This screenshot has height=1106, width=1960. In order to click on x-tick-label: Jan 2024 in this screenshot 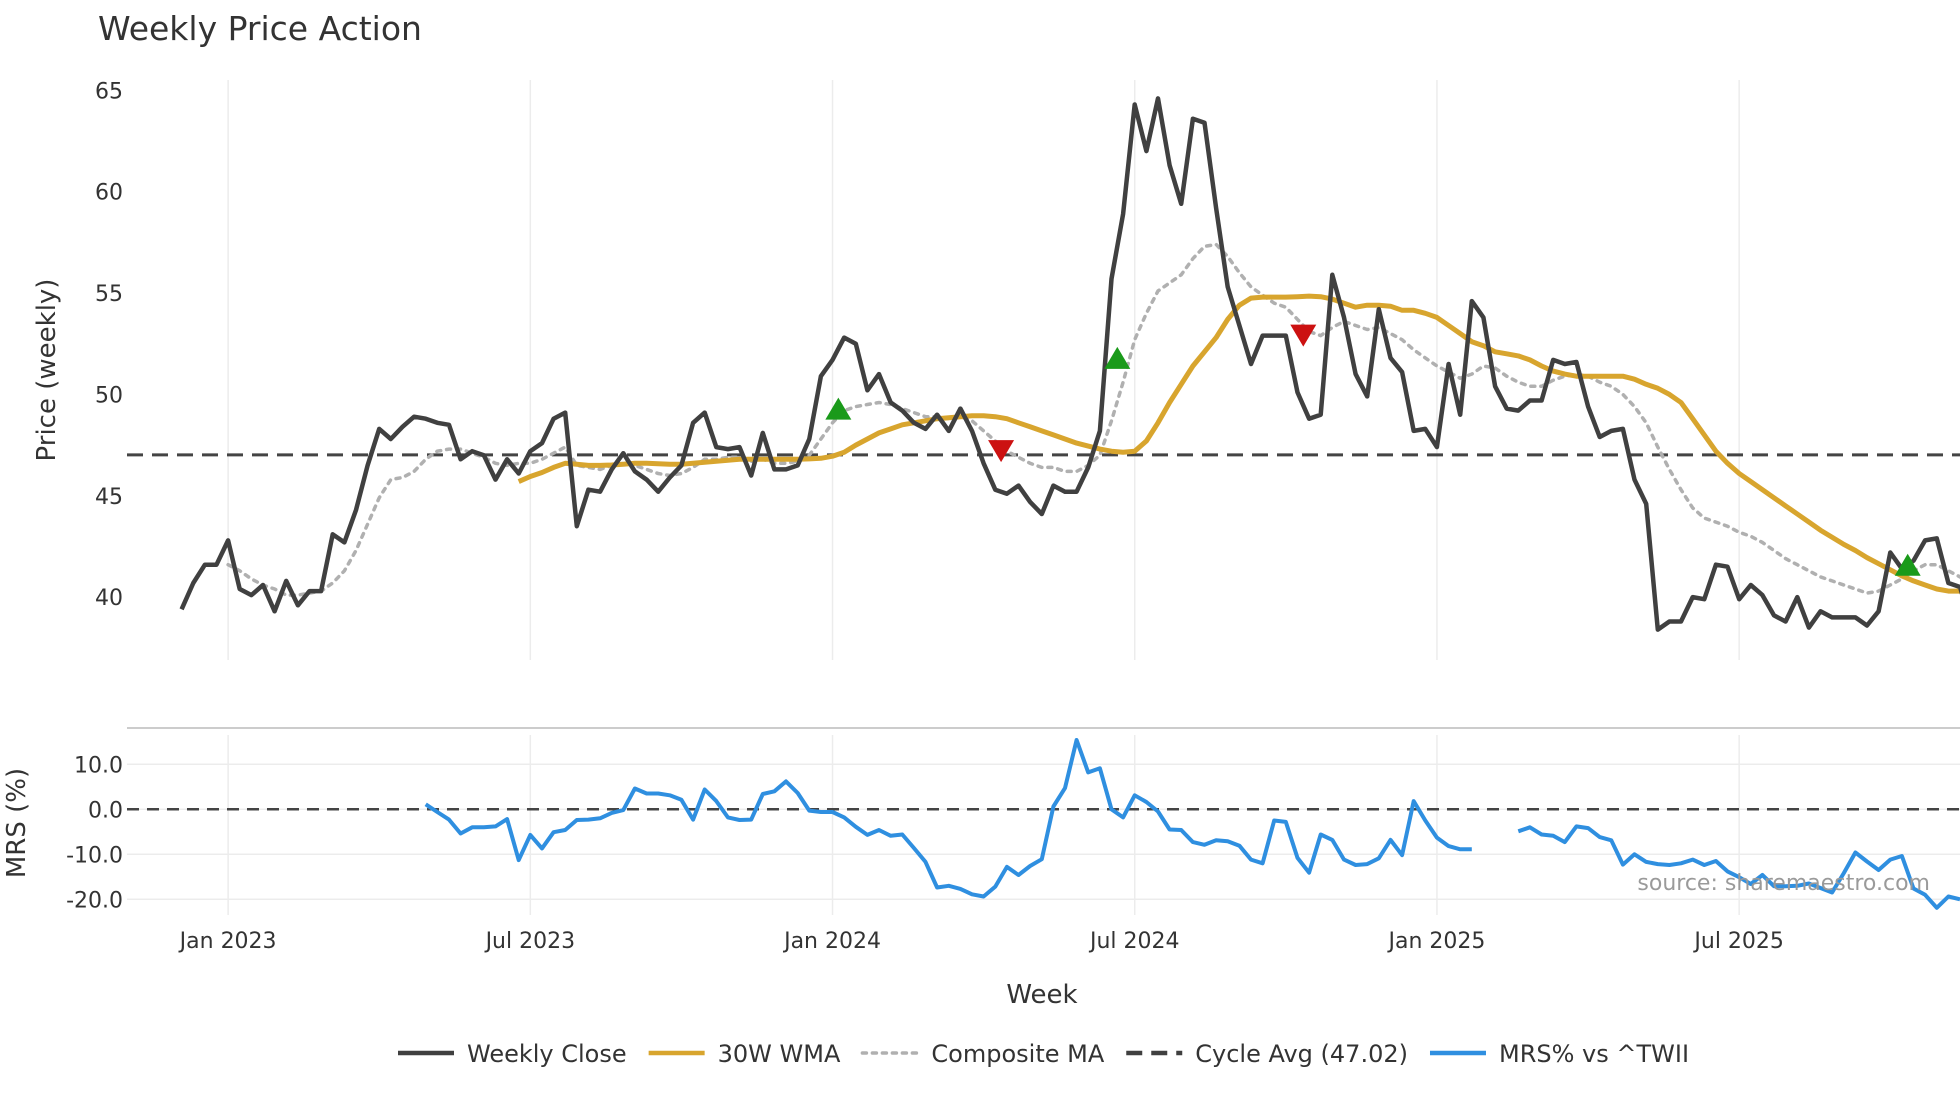, I will do `click(831, 941)`.